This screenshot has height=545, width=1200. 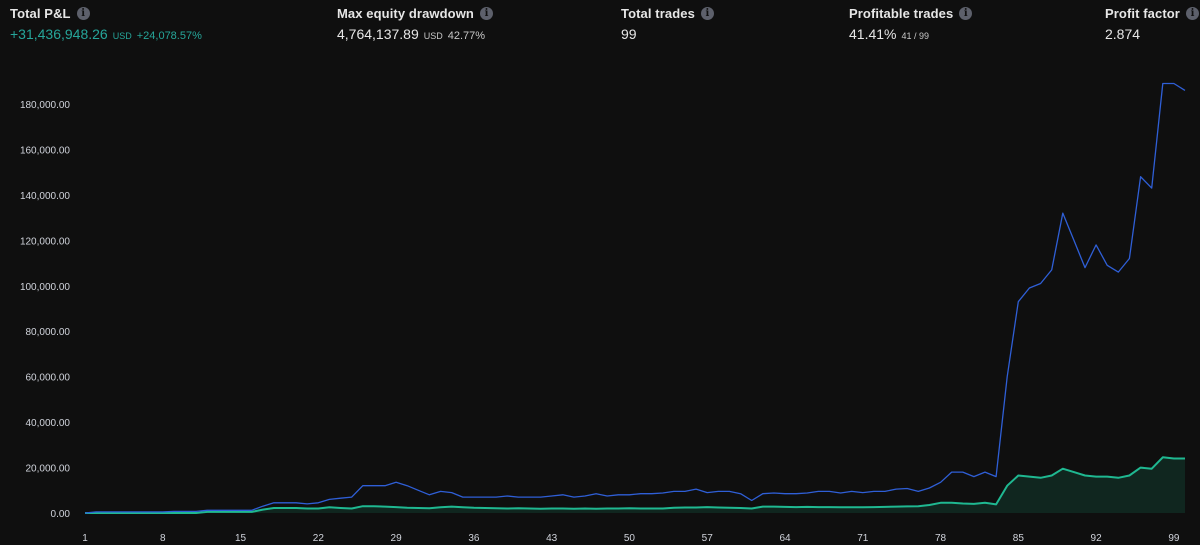 I want to click on profitable-trades-value: 41.41%, so click(x=873, y=34).